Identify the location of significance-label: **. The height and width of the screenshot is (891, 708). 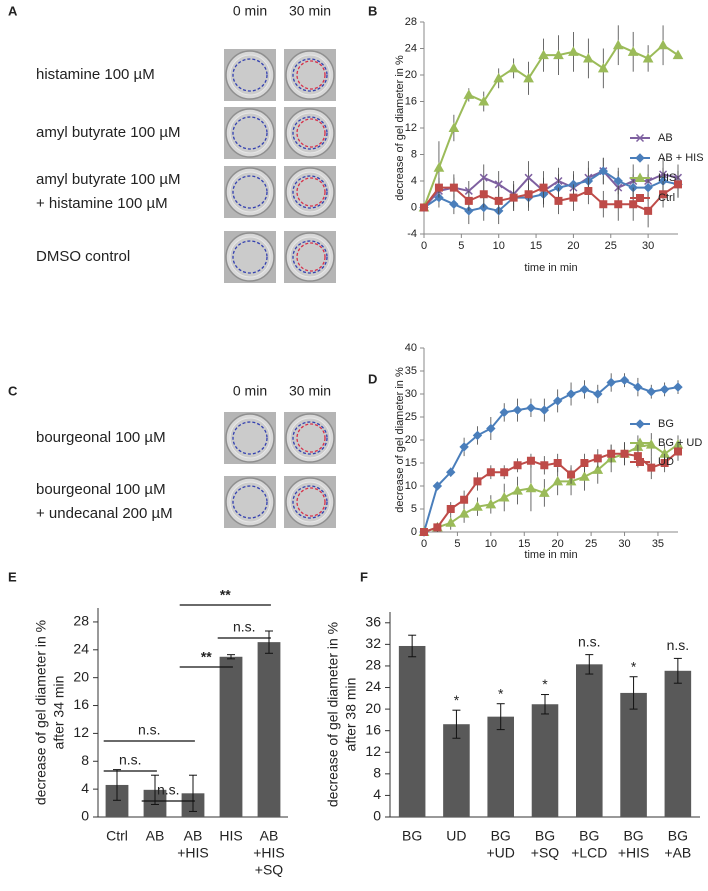
(206, 657).